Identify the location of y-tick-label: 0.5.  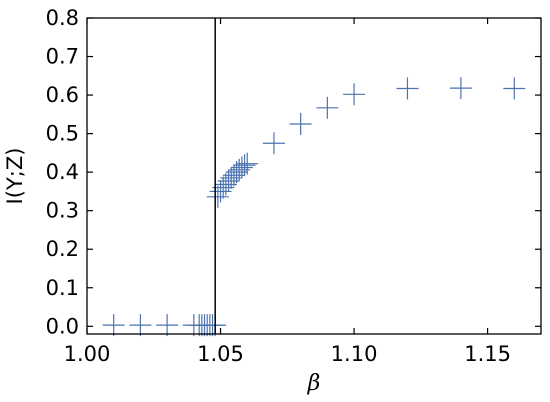
(62, 134).